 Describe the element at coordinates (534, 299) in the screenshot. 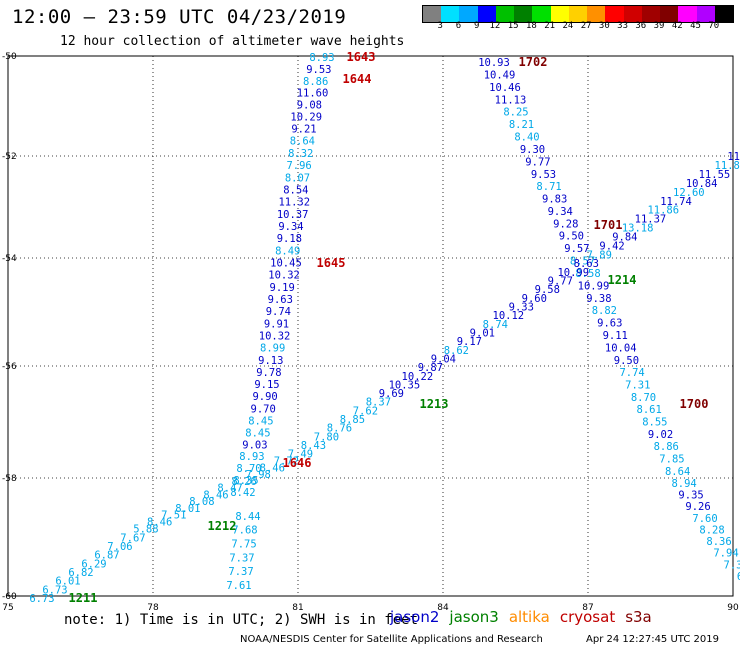

I see `swh-value: 9.60` at that location.